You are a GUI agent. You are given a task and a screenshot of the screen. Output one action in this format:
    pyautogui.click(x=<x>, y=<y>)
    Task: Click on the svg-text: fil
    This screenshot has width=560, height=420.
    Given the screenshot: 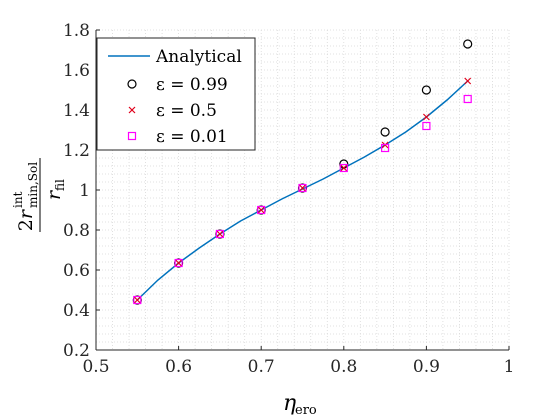 What is the action you would take?
    pyautogui.click(x=60, y=185)
    